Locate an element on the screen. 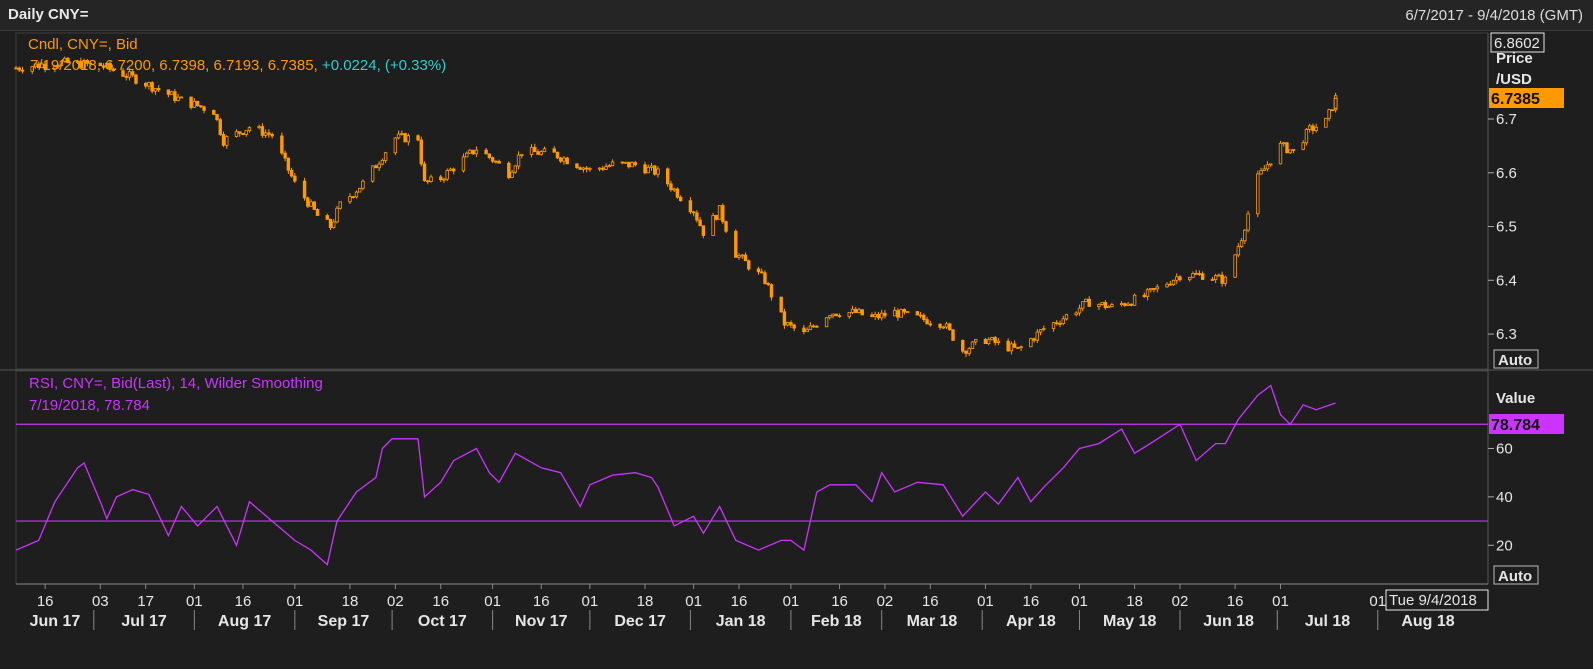  x-month-label: May 18 is located at coordinates (1129, 621).